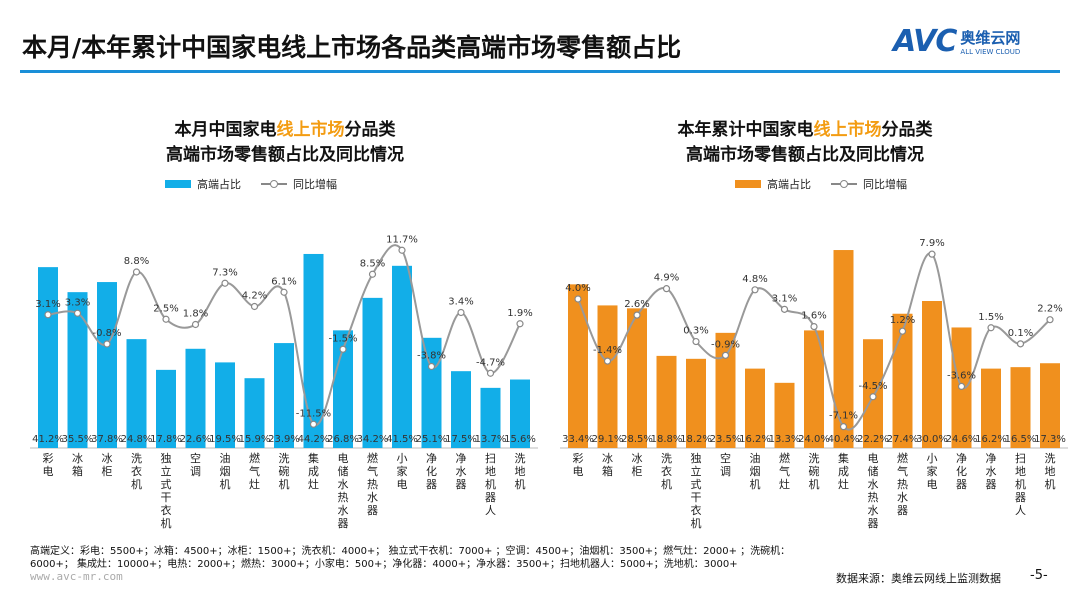 This screenshot has height=607, width=1080. Describe the element at coordinates (990, 317) in the screenshot. I see `line-label: 1.5%` at that location.